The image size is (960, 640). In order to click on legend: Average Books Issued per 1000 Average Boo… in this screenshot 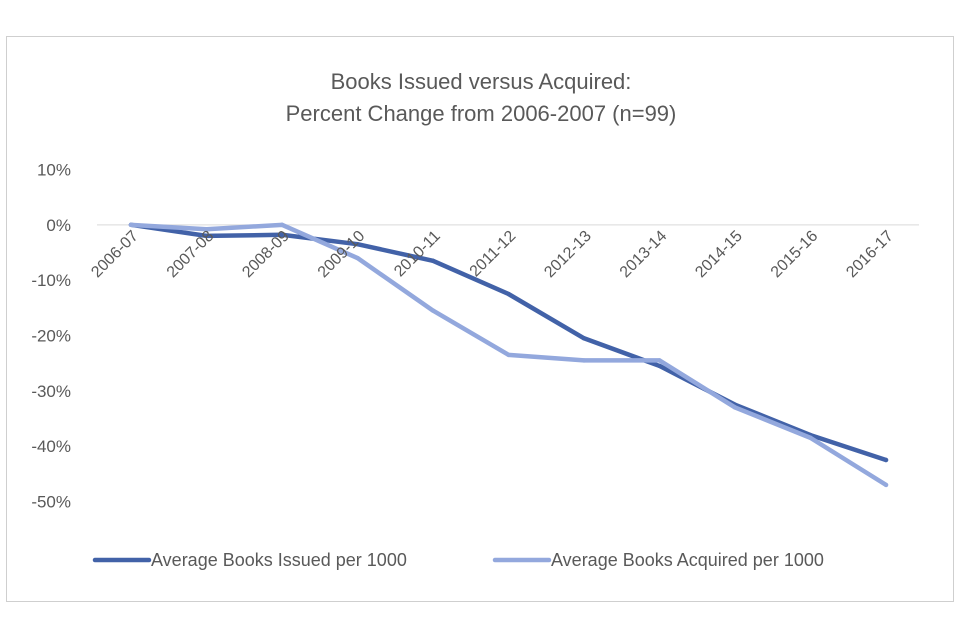, I will do `click(458, 560)`.